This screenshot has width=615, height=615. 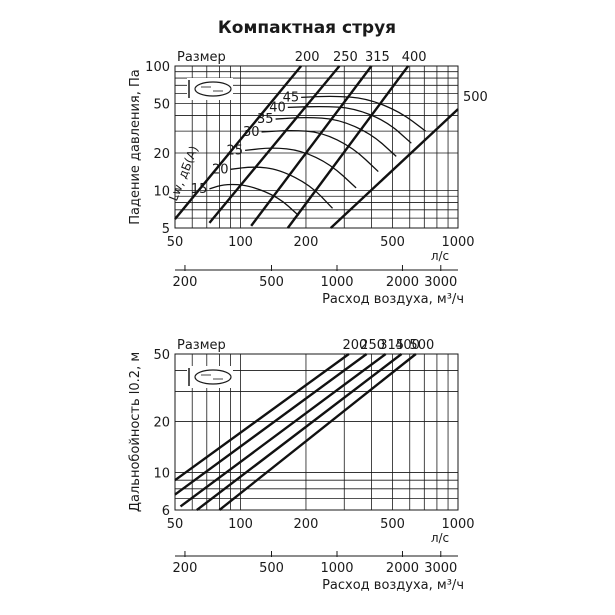 What do you see at coordinates (291, 97) in the screenshot?
I see `noise-curve-label: 45` at bounding box center [291, 97].